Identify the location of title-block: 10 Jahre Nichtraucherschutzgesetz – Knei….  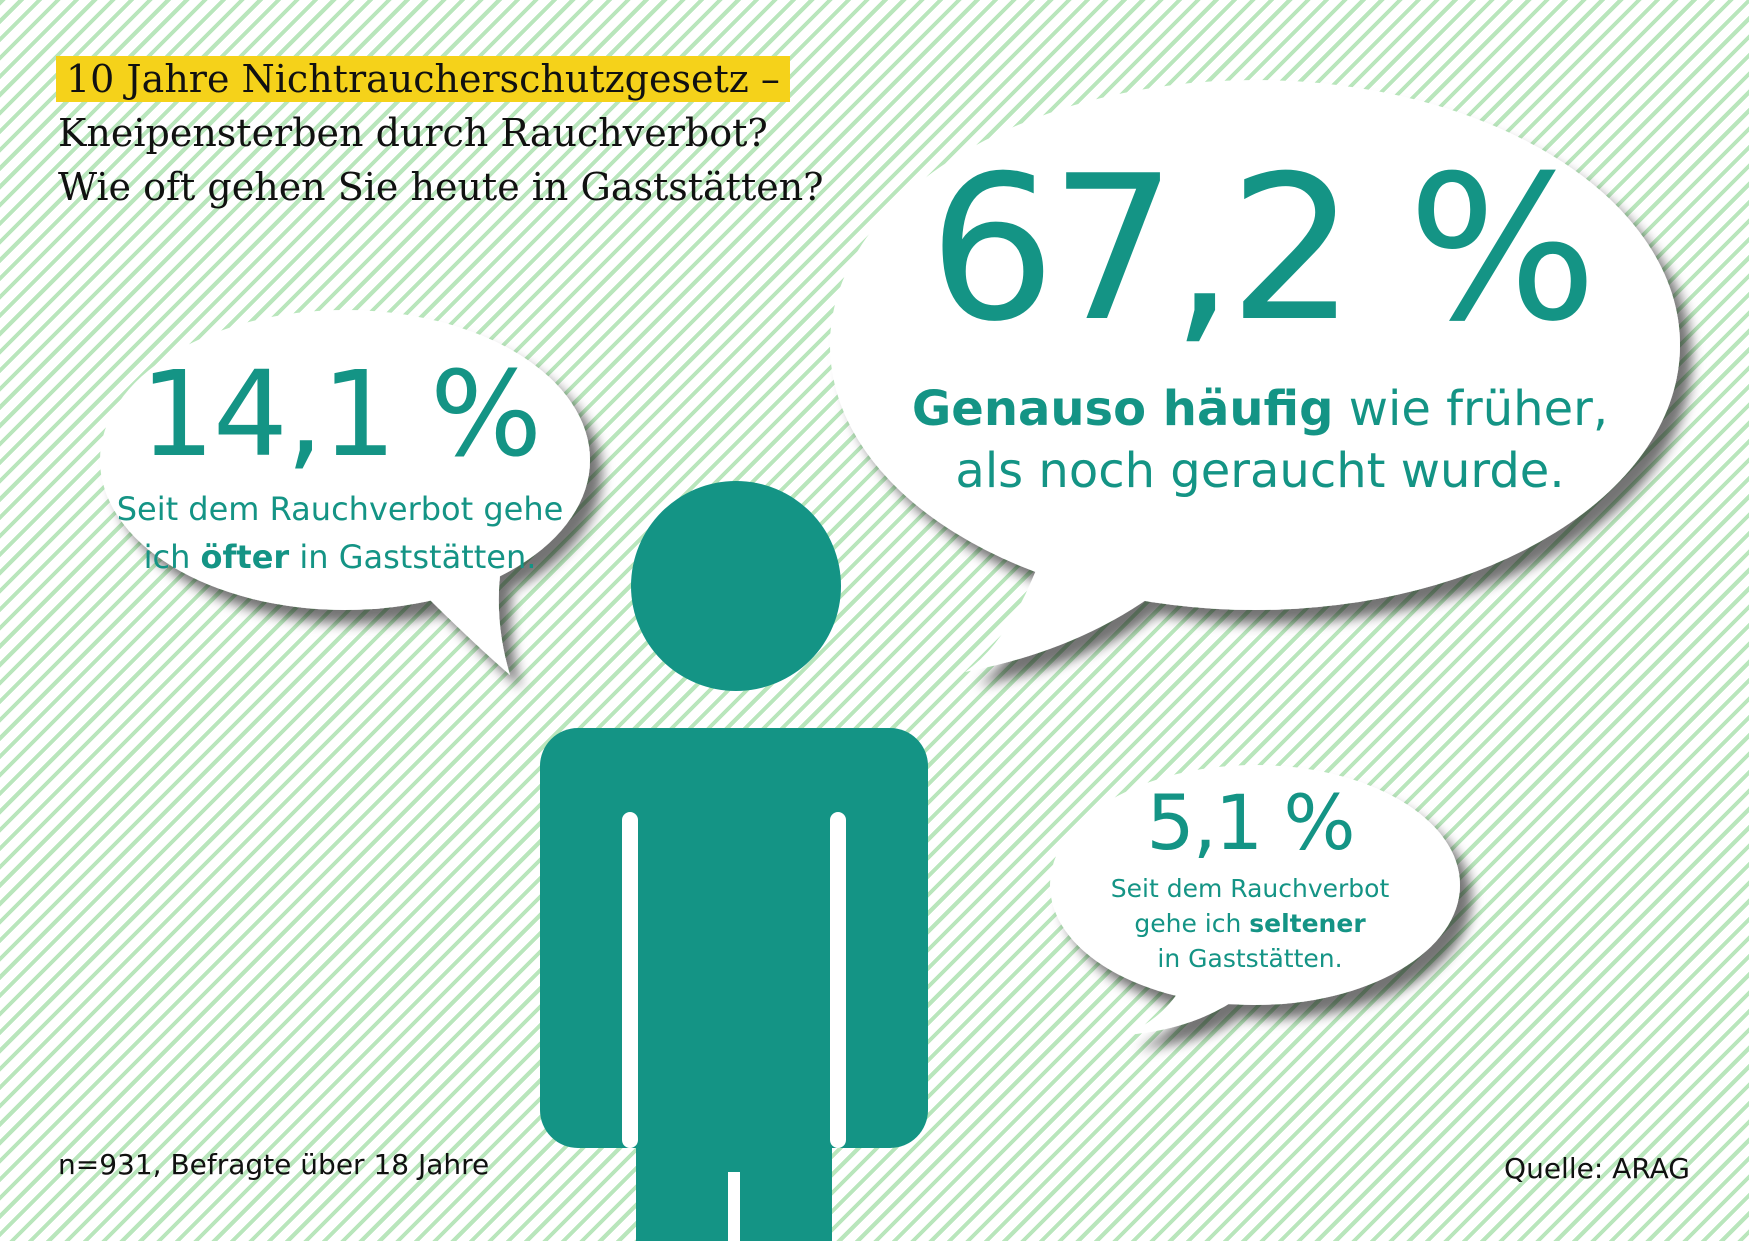
(440, 133).